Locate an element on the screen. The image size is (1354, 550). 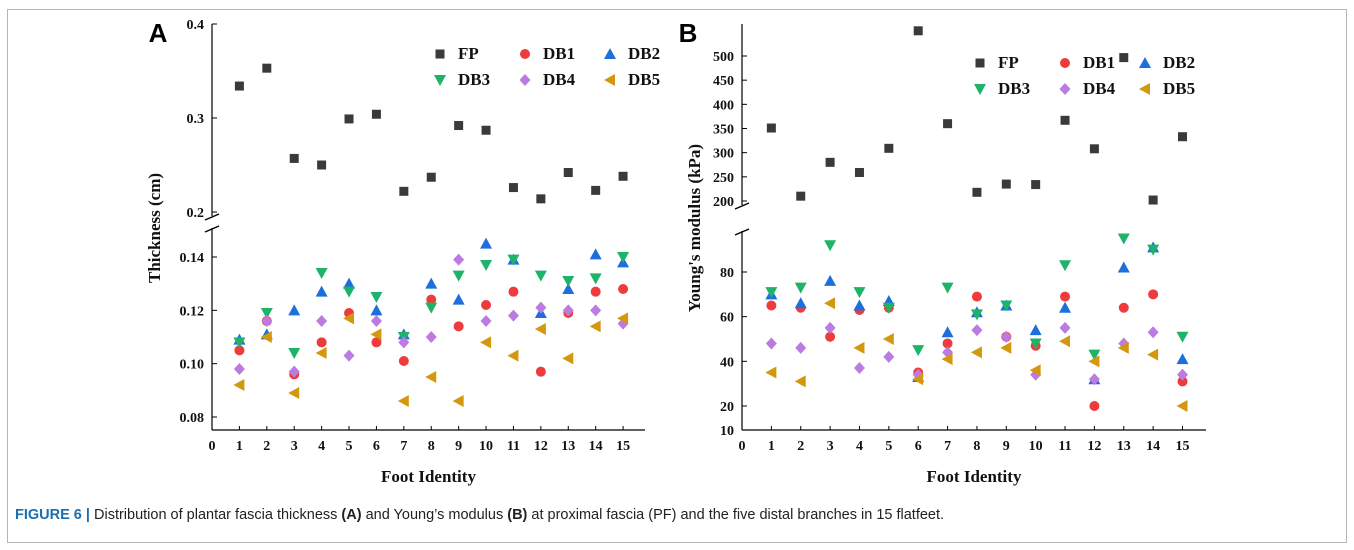
x-tick-label: 10 is located at coordinates (486, 446).